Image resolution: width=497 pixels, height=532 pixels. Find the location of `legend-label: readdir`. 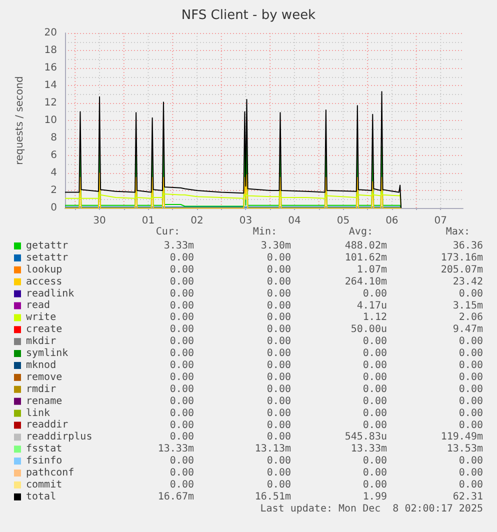

legend-label: readdir is located at coordinates (47, 425).